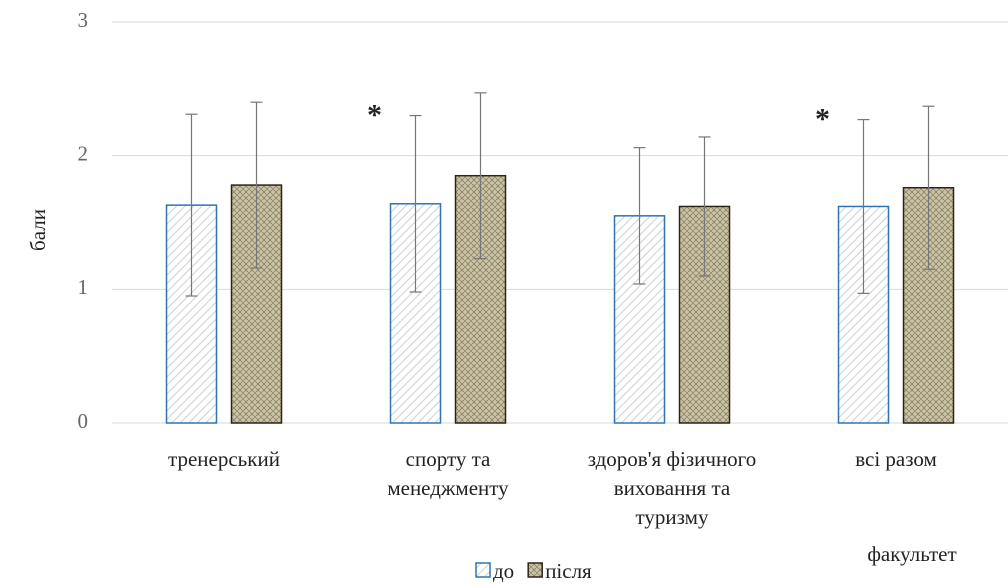  What do you see at coordinates (83, 153) in the screenshot?
I see `y-tick-label: 2` at bounding box center [83, 153].